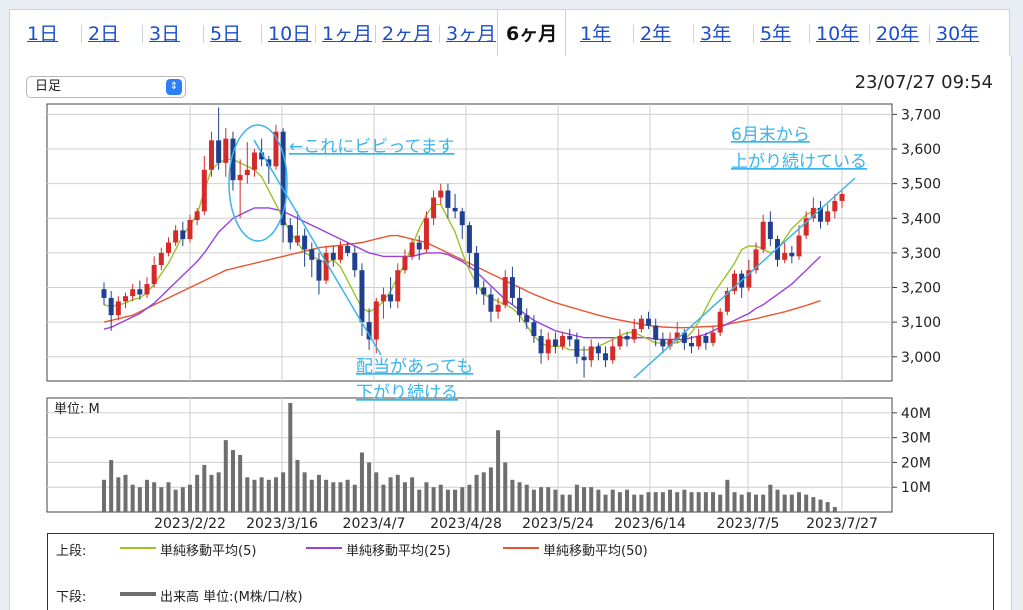 This screenshot has height=610, width=1023. I want to click on tab-6: 1ヶ月, so click(347, 34).